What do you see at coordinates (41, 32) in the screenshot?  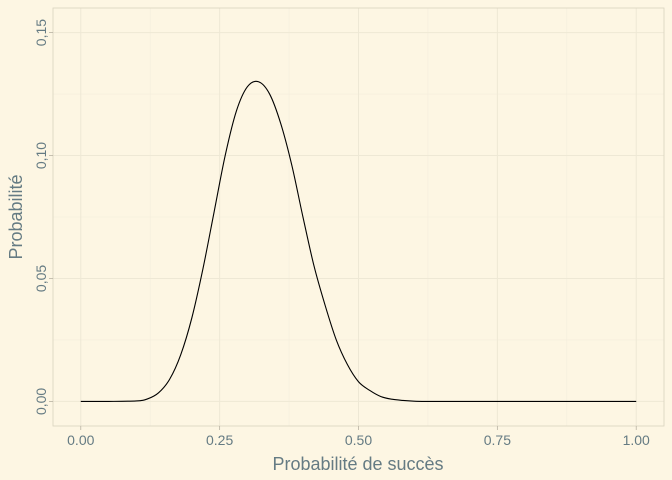 I see `y-tick-label: 0,15` at bounding box center [41, 32].